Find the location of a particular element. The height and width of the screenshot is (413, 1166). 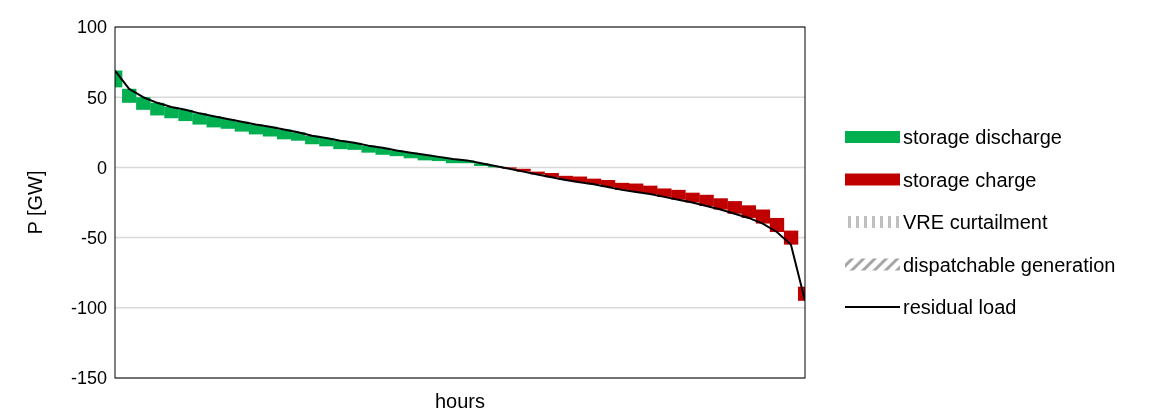

legend-label: dispatchable generation is located at coordinates (1009, 264).